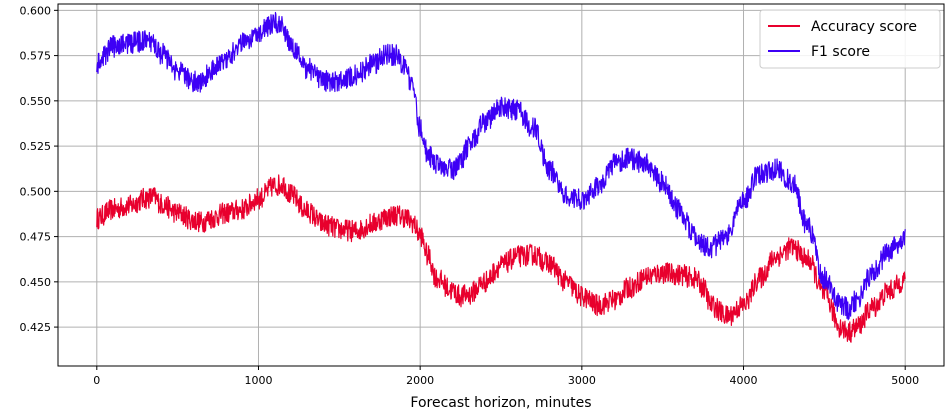 The height and width of the screenshot is (414, 946). Describe the element at coordinates (500, 403) in the screenshot. I see `x-axis-title: Forecast horizon, minutes` at that location.